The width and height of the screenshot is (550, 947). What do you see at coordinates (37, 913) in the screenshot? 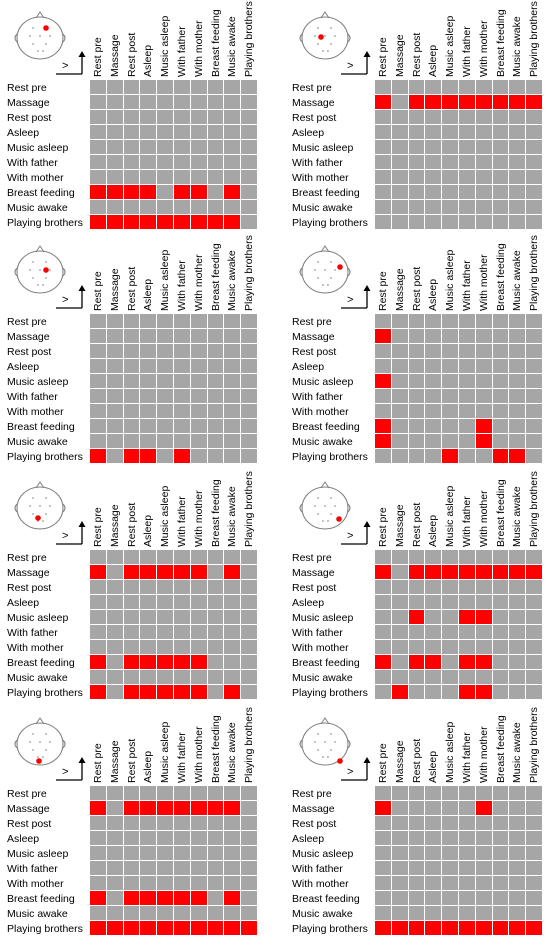
I see `row-label: Music awake` at bounding box center [37, 913].